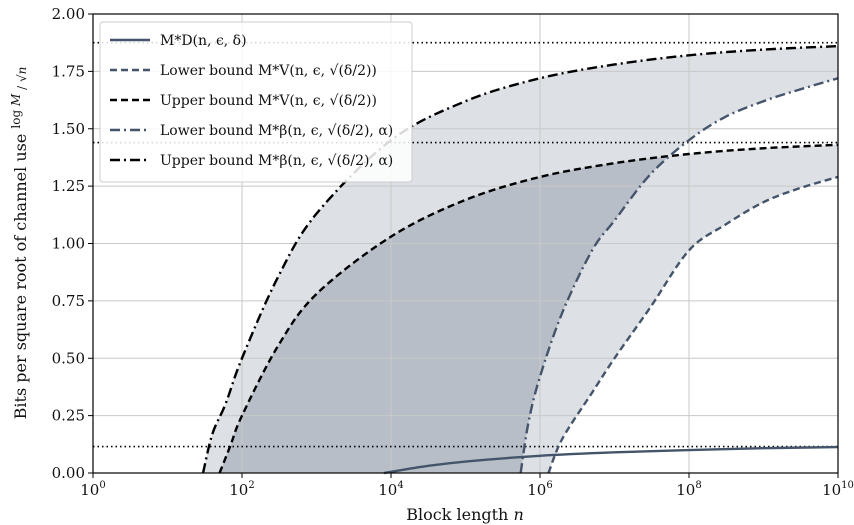  What do you see at coordinates (390, 489) in the screenshot?
I see `x-tick-label-2: 10⁴` at bounding box center [390, 489].